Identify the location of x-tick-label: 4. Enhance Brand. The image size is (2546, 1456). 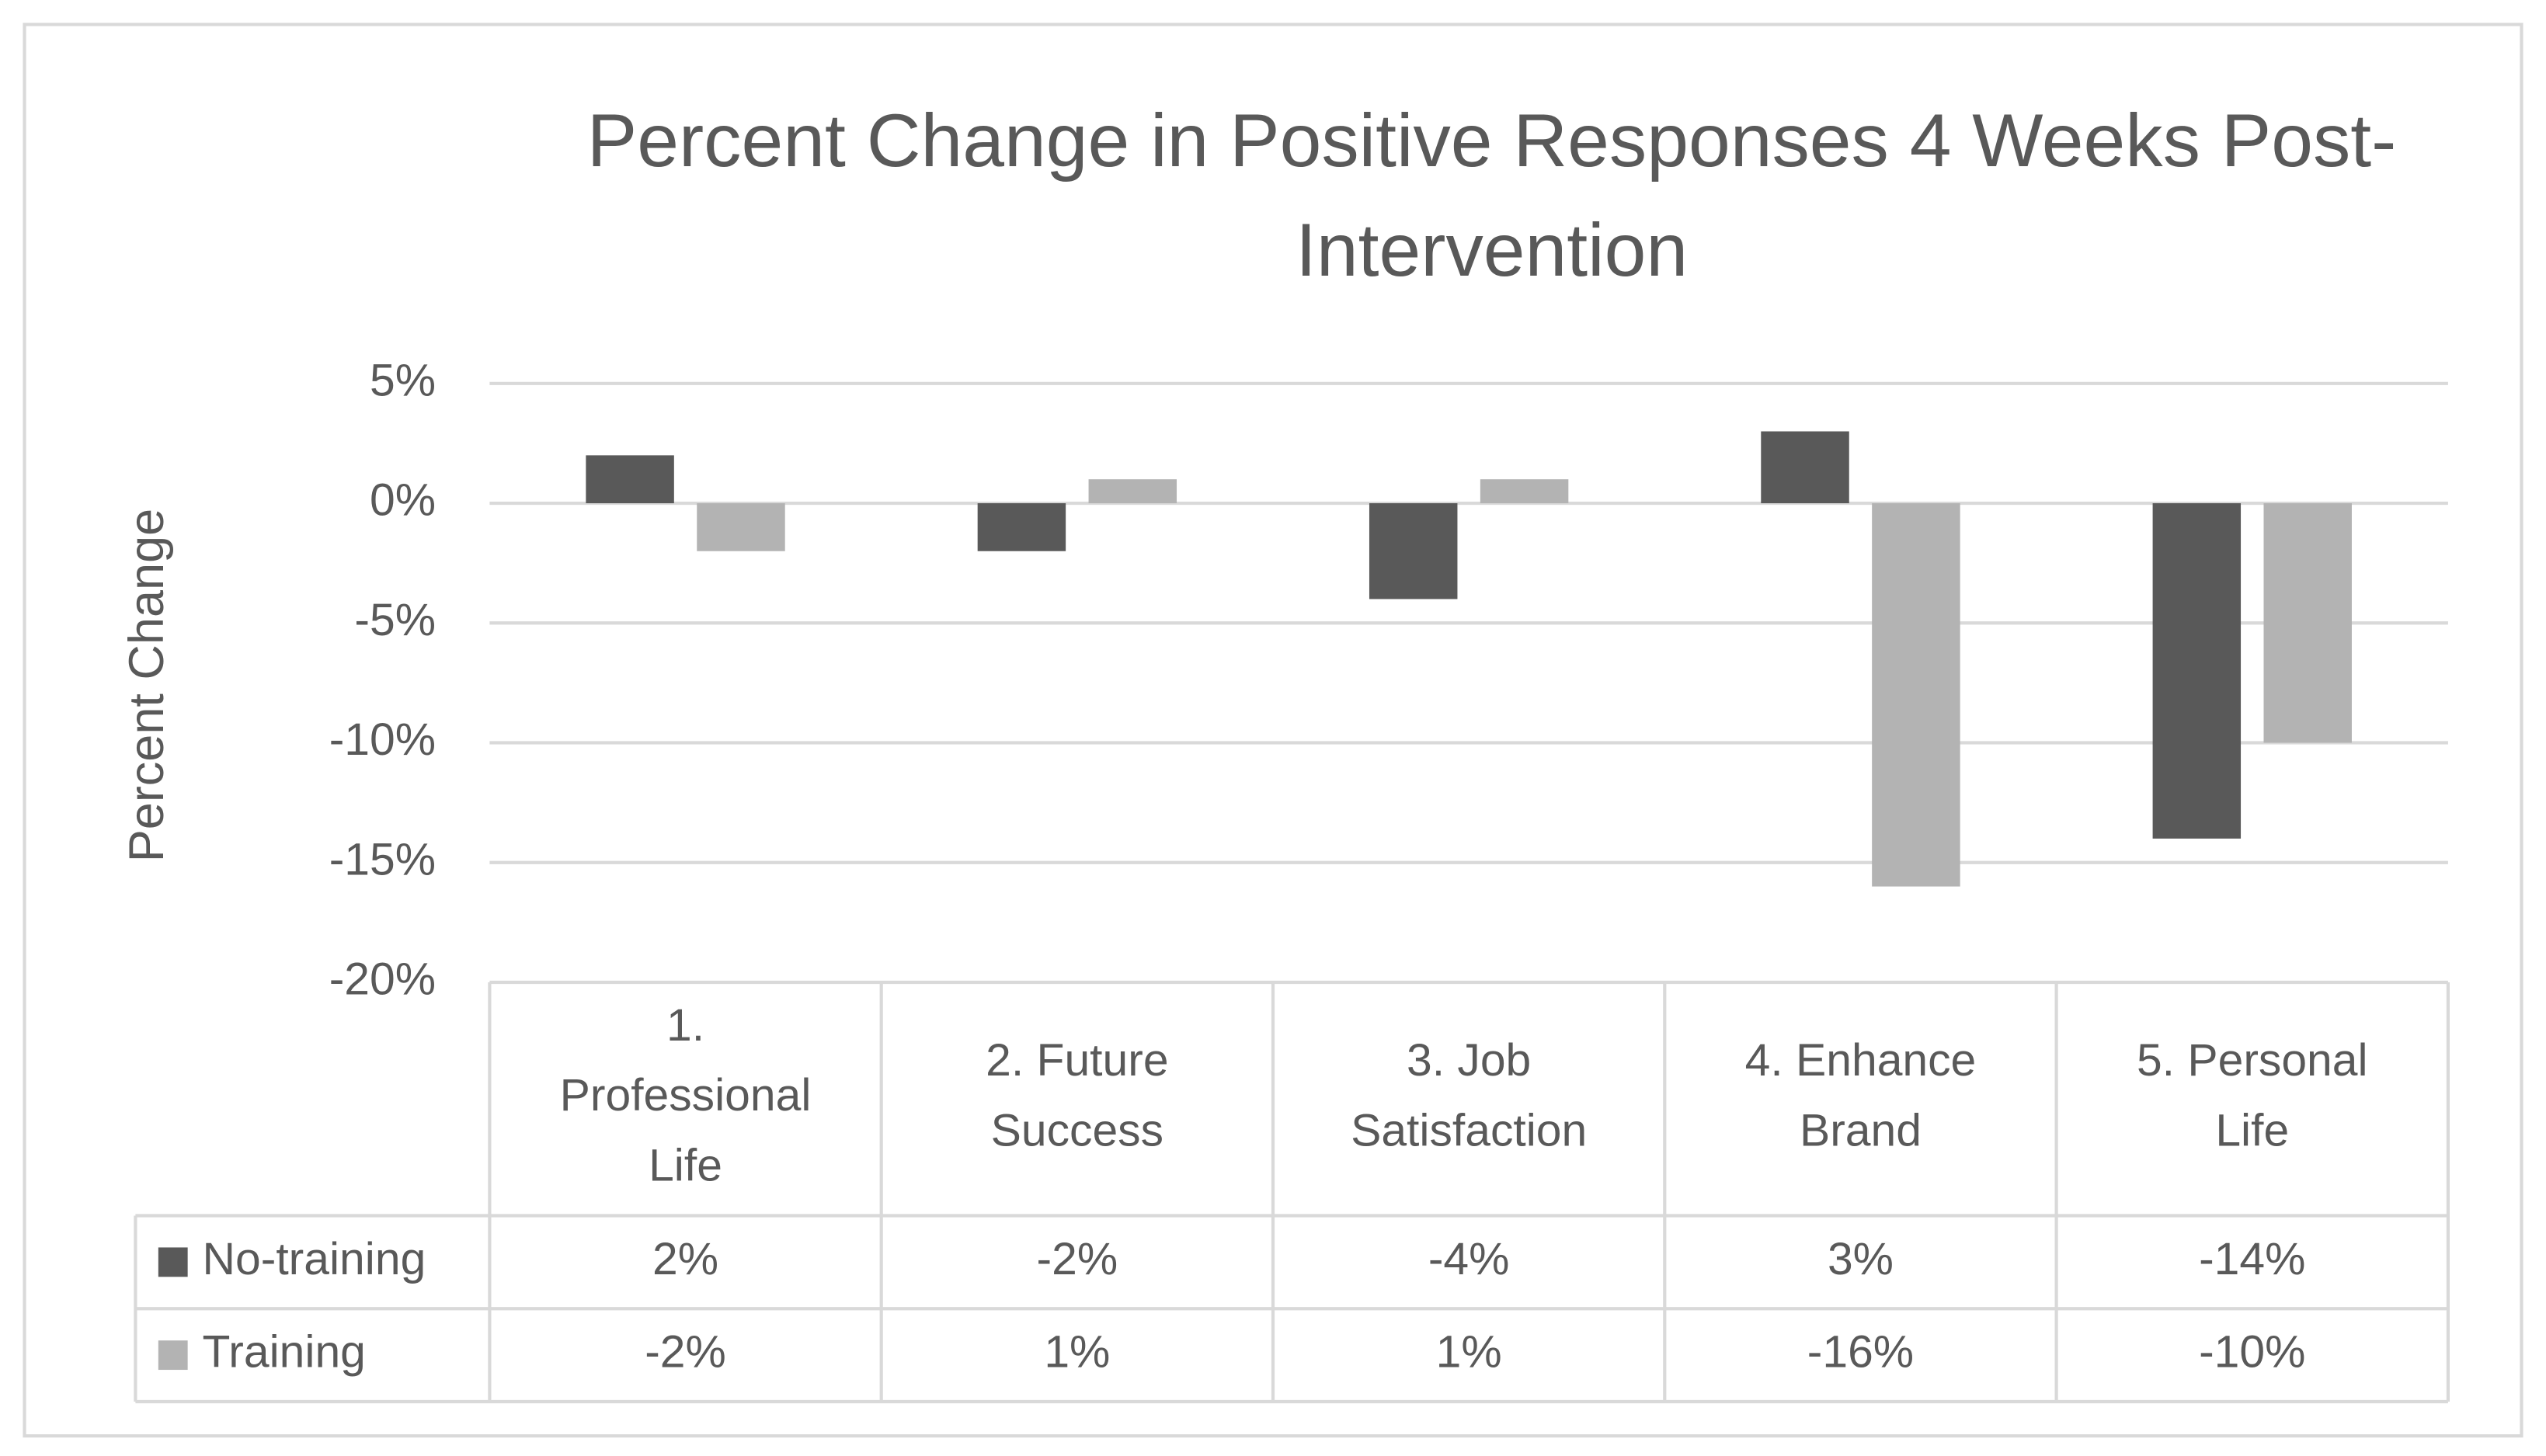
(1861, 1095).